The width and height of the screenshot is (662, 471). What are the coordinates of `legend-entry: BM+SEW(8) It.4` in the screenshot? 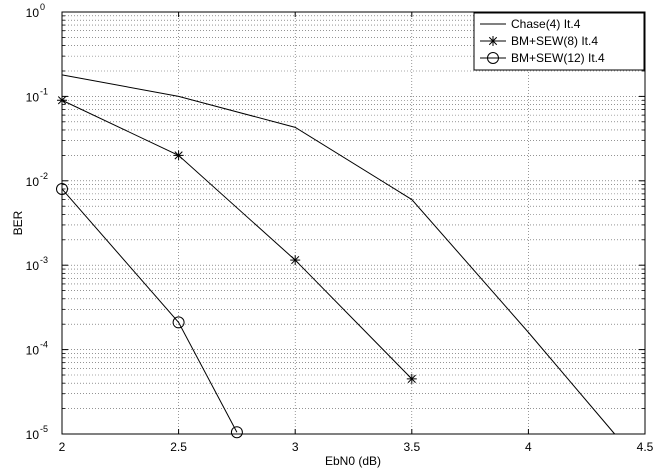 It's located at (539, 41).